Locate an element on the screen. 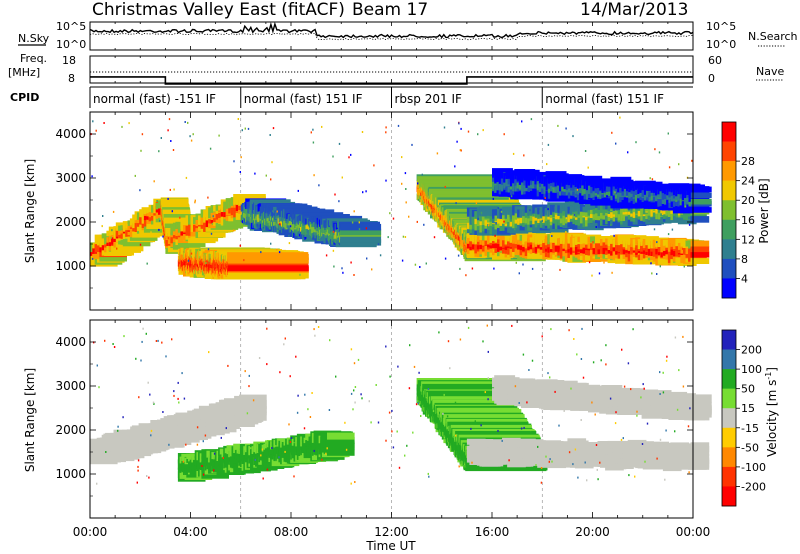 The height and width of the screenshot is (554, 800). colorbar-tick-label: 12 is located at coordinates (748, 239).